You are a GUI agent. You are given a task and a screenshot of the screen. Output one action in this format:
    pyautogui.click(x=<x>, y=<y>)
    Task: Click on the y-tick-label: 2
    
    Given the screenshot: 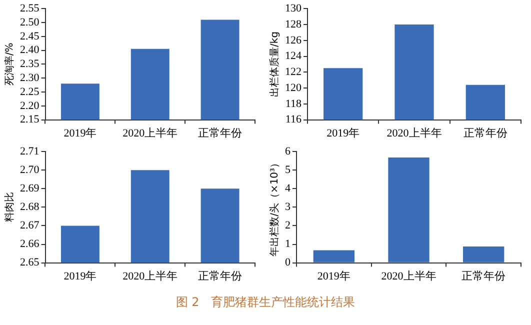 What is the action you would take?
    pyautogui.click(x=287, y=226)
    